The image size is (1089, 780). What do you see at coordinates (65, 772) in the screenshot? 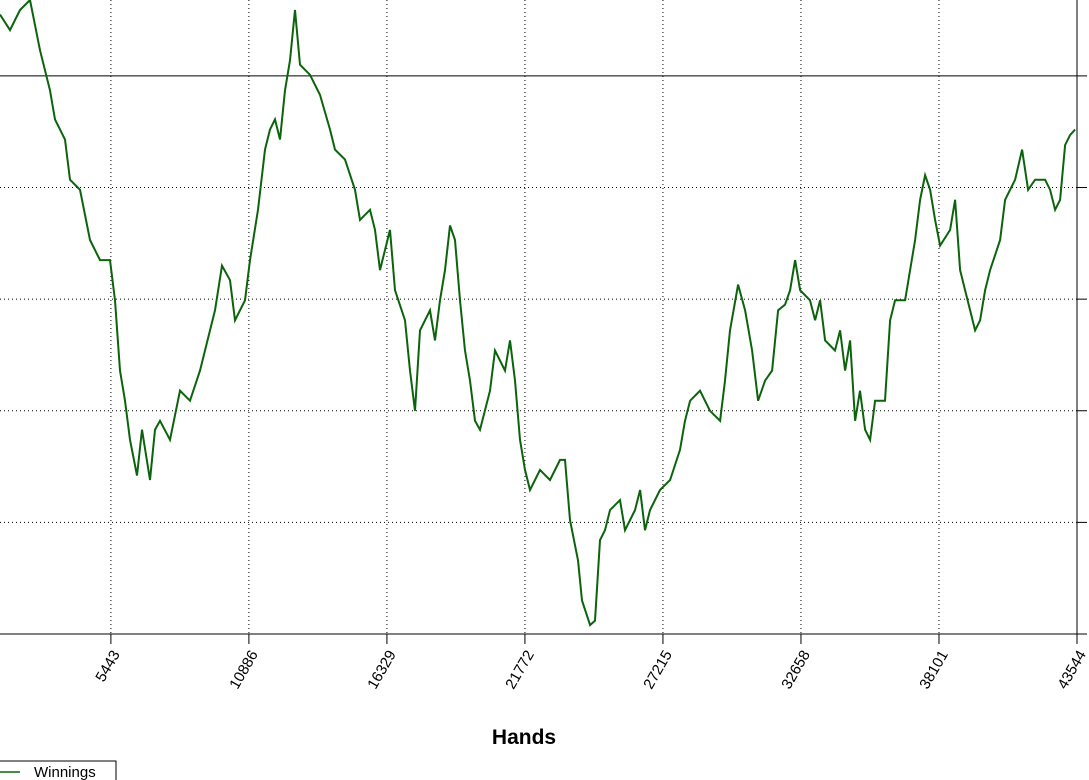
I see `legend-label: Winnings` at bounding box center [65, 772].